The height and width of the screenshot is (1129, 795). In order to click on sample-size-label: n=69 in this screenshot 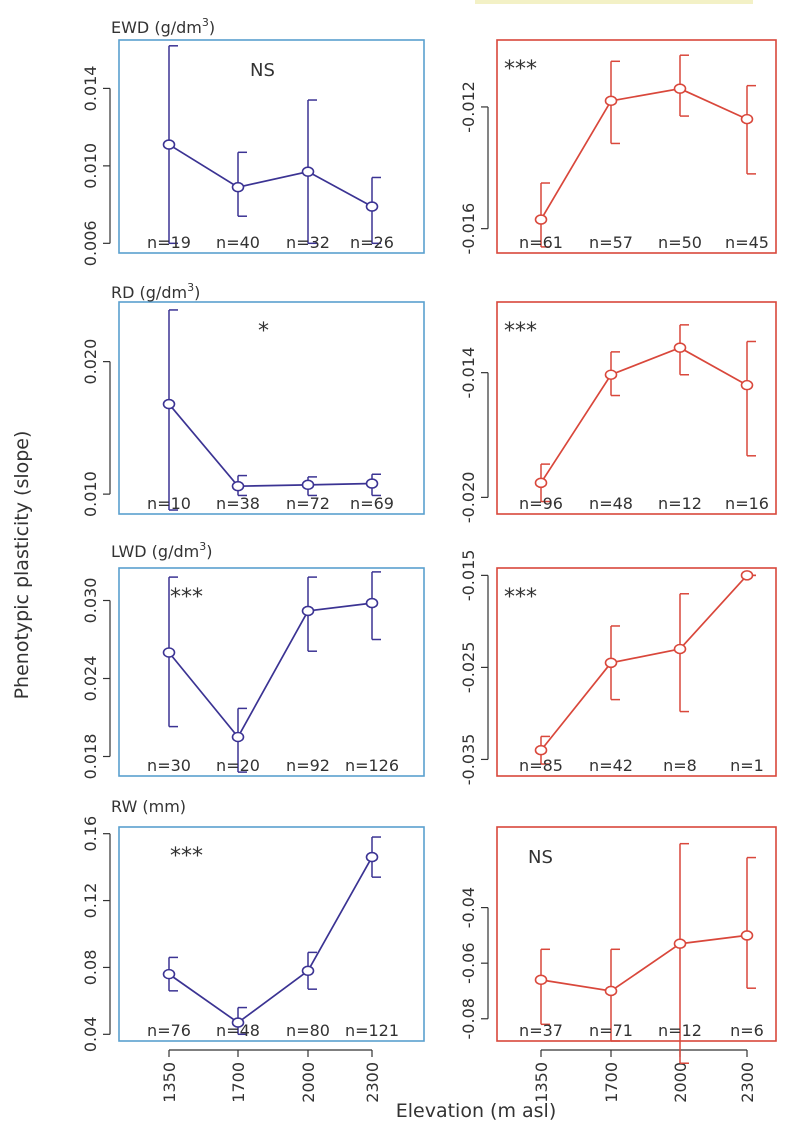, I will do `click(372, 503)`.